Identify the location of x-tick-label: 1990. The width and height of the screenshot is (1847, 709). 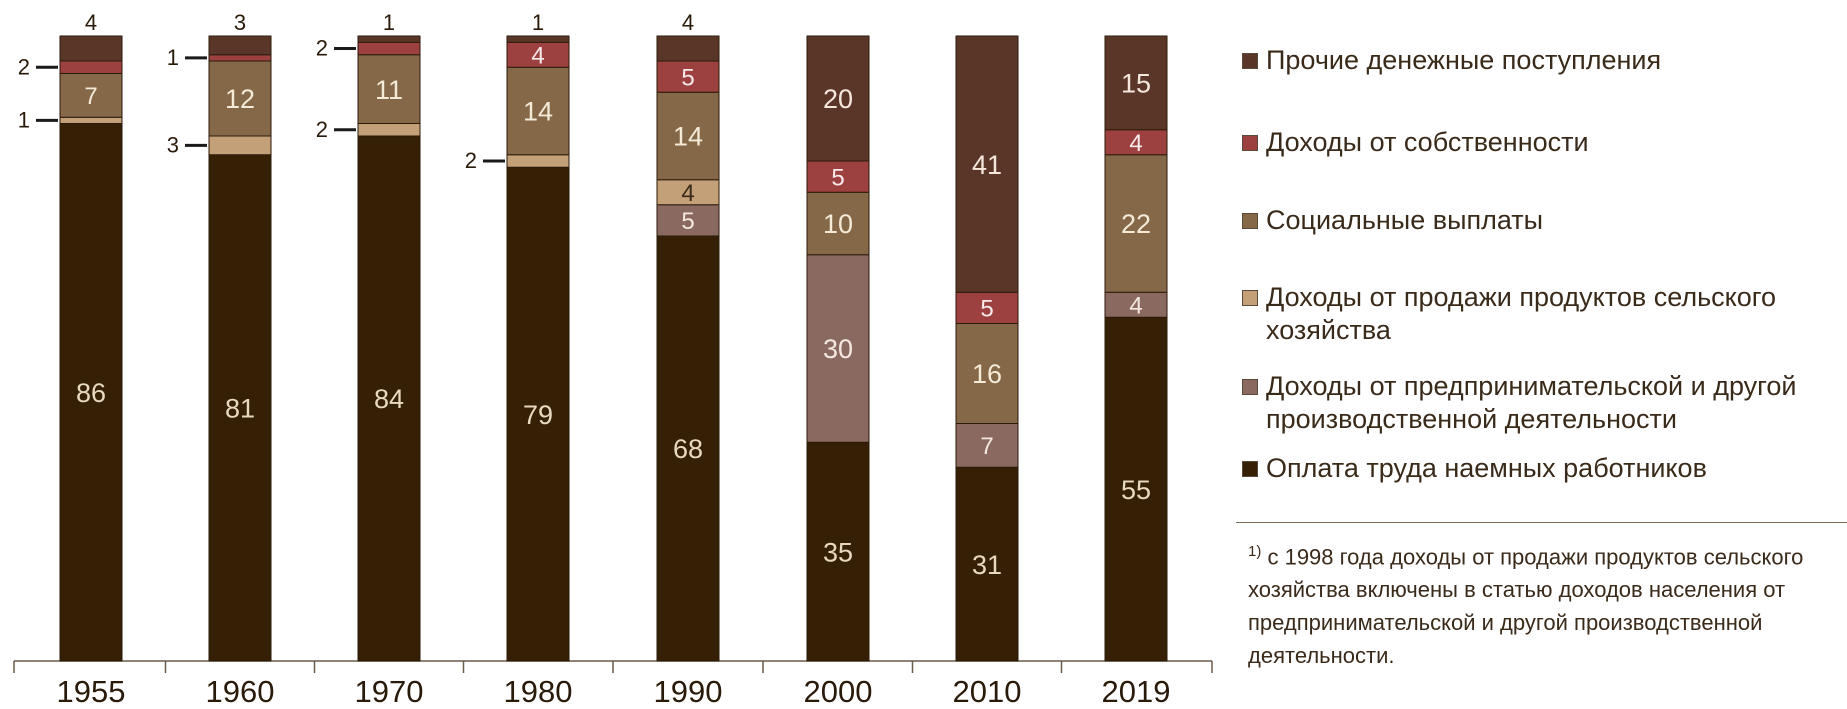
(688, 691).